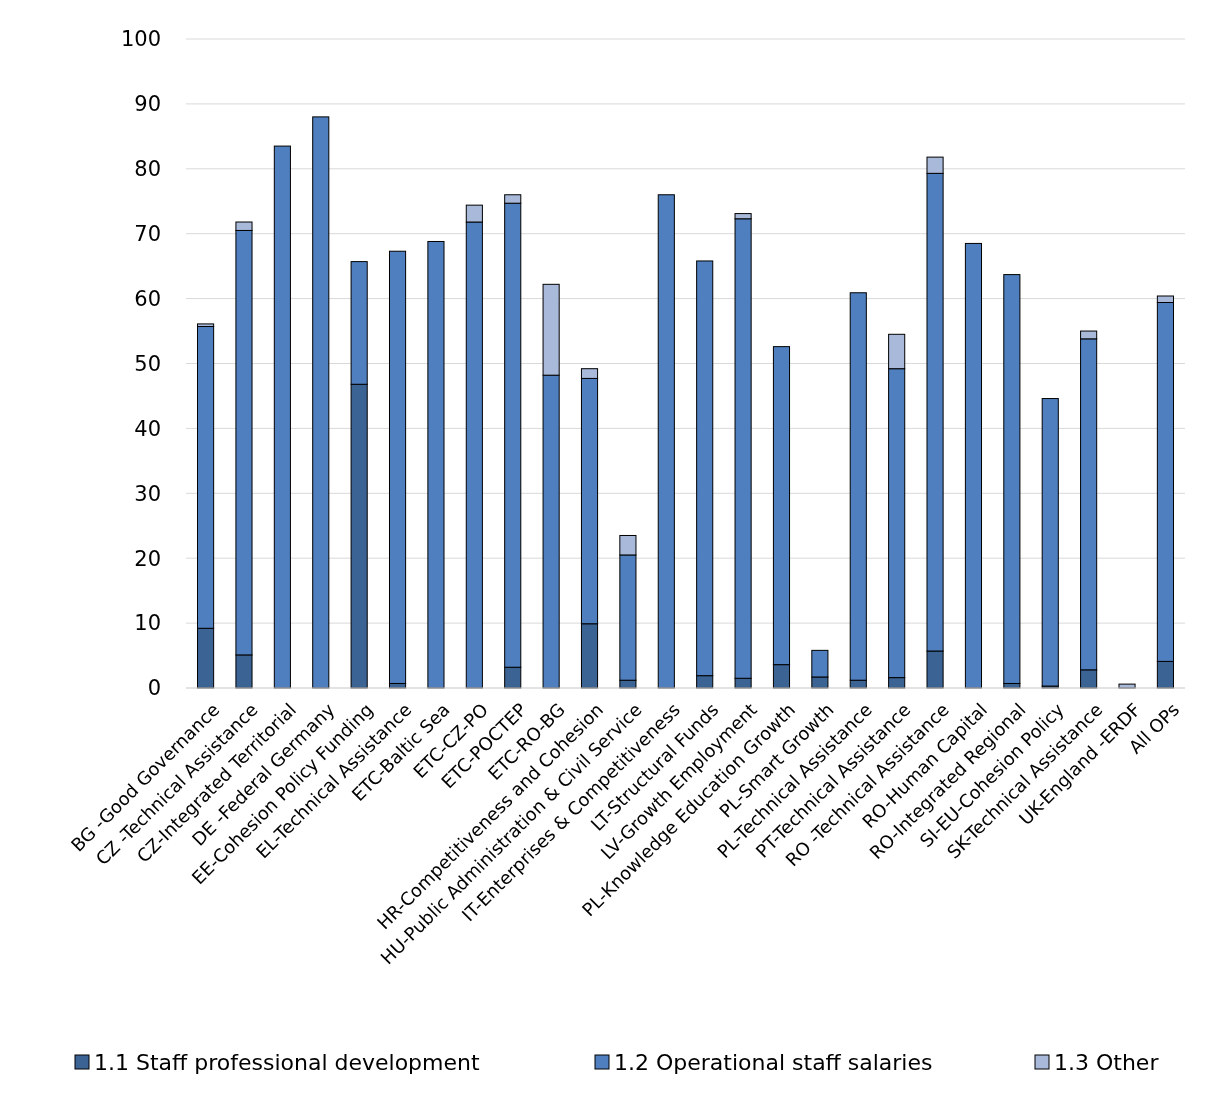 Image resolution: width=1206 pixels, height=1097 pixels. Describe the element at coordinates (147, 363) in the screenshot. I see `y-tick-label: 50` at that location.